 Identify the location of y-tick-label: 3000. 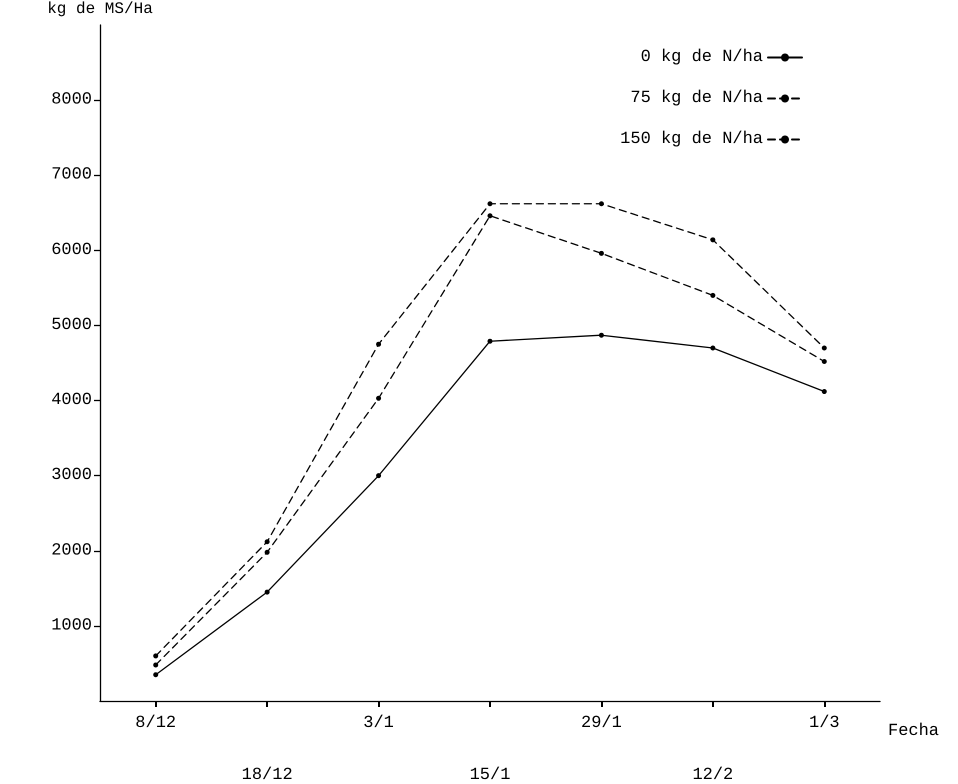
(71, 476).